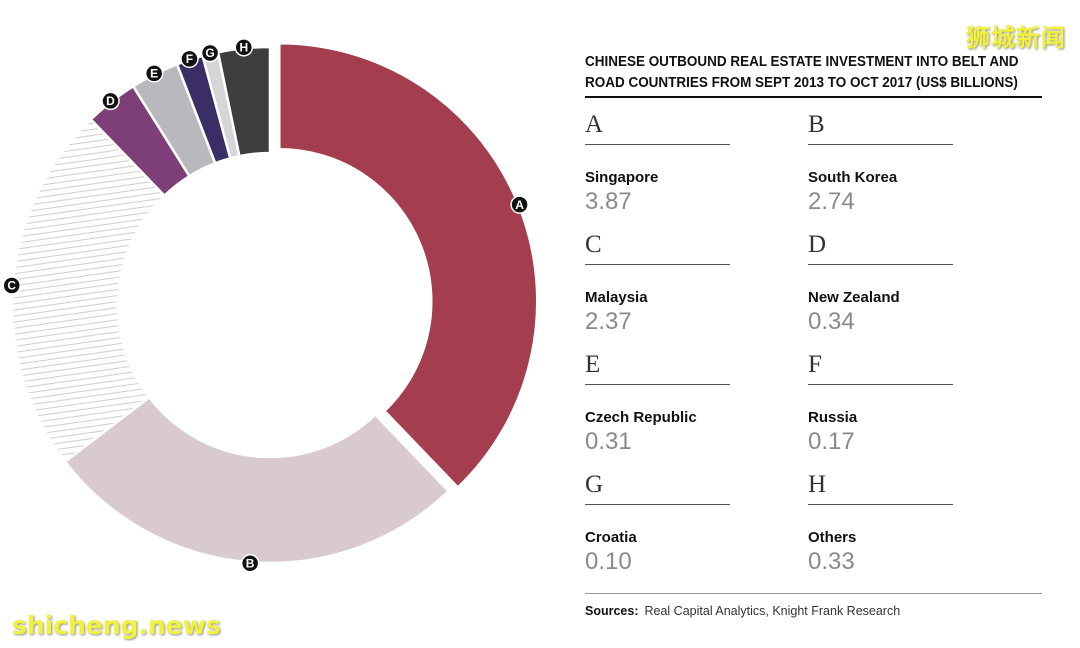 The image size is (1080, 648). What do you see at coordinates (594, 124) in the screenshot?
I see `legend-letter: A` at bounding box center [594, 124].